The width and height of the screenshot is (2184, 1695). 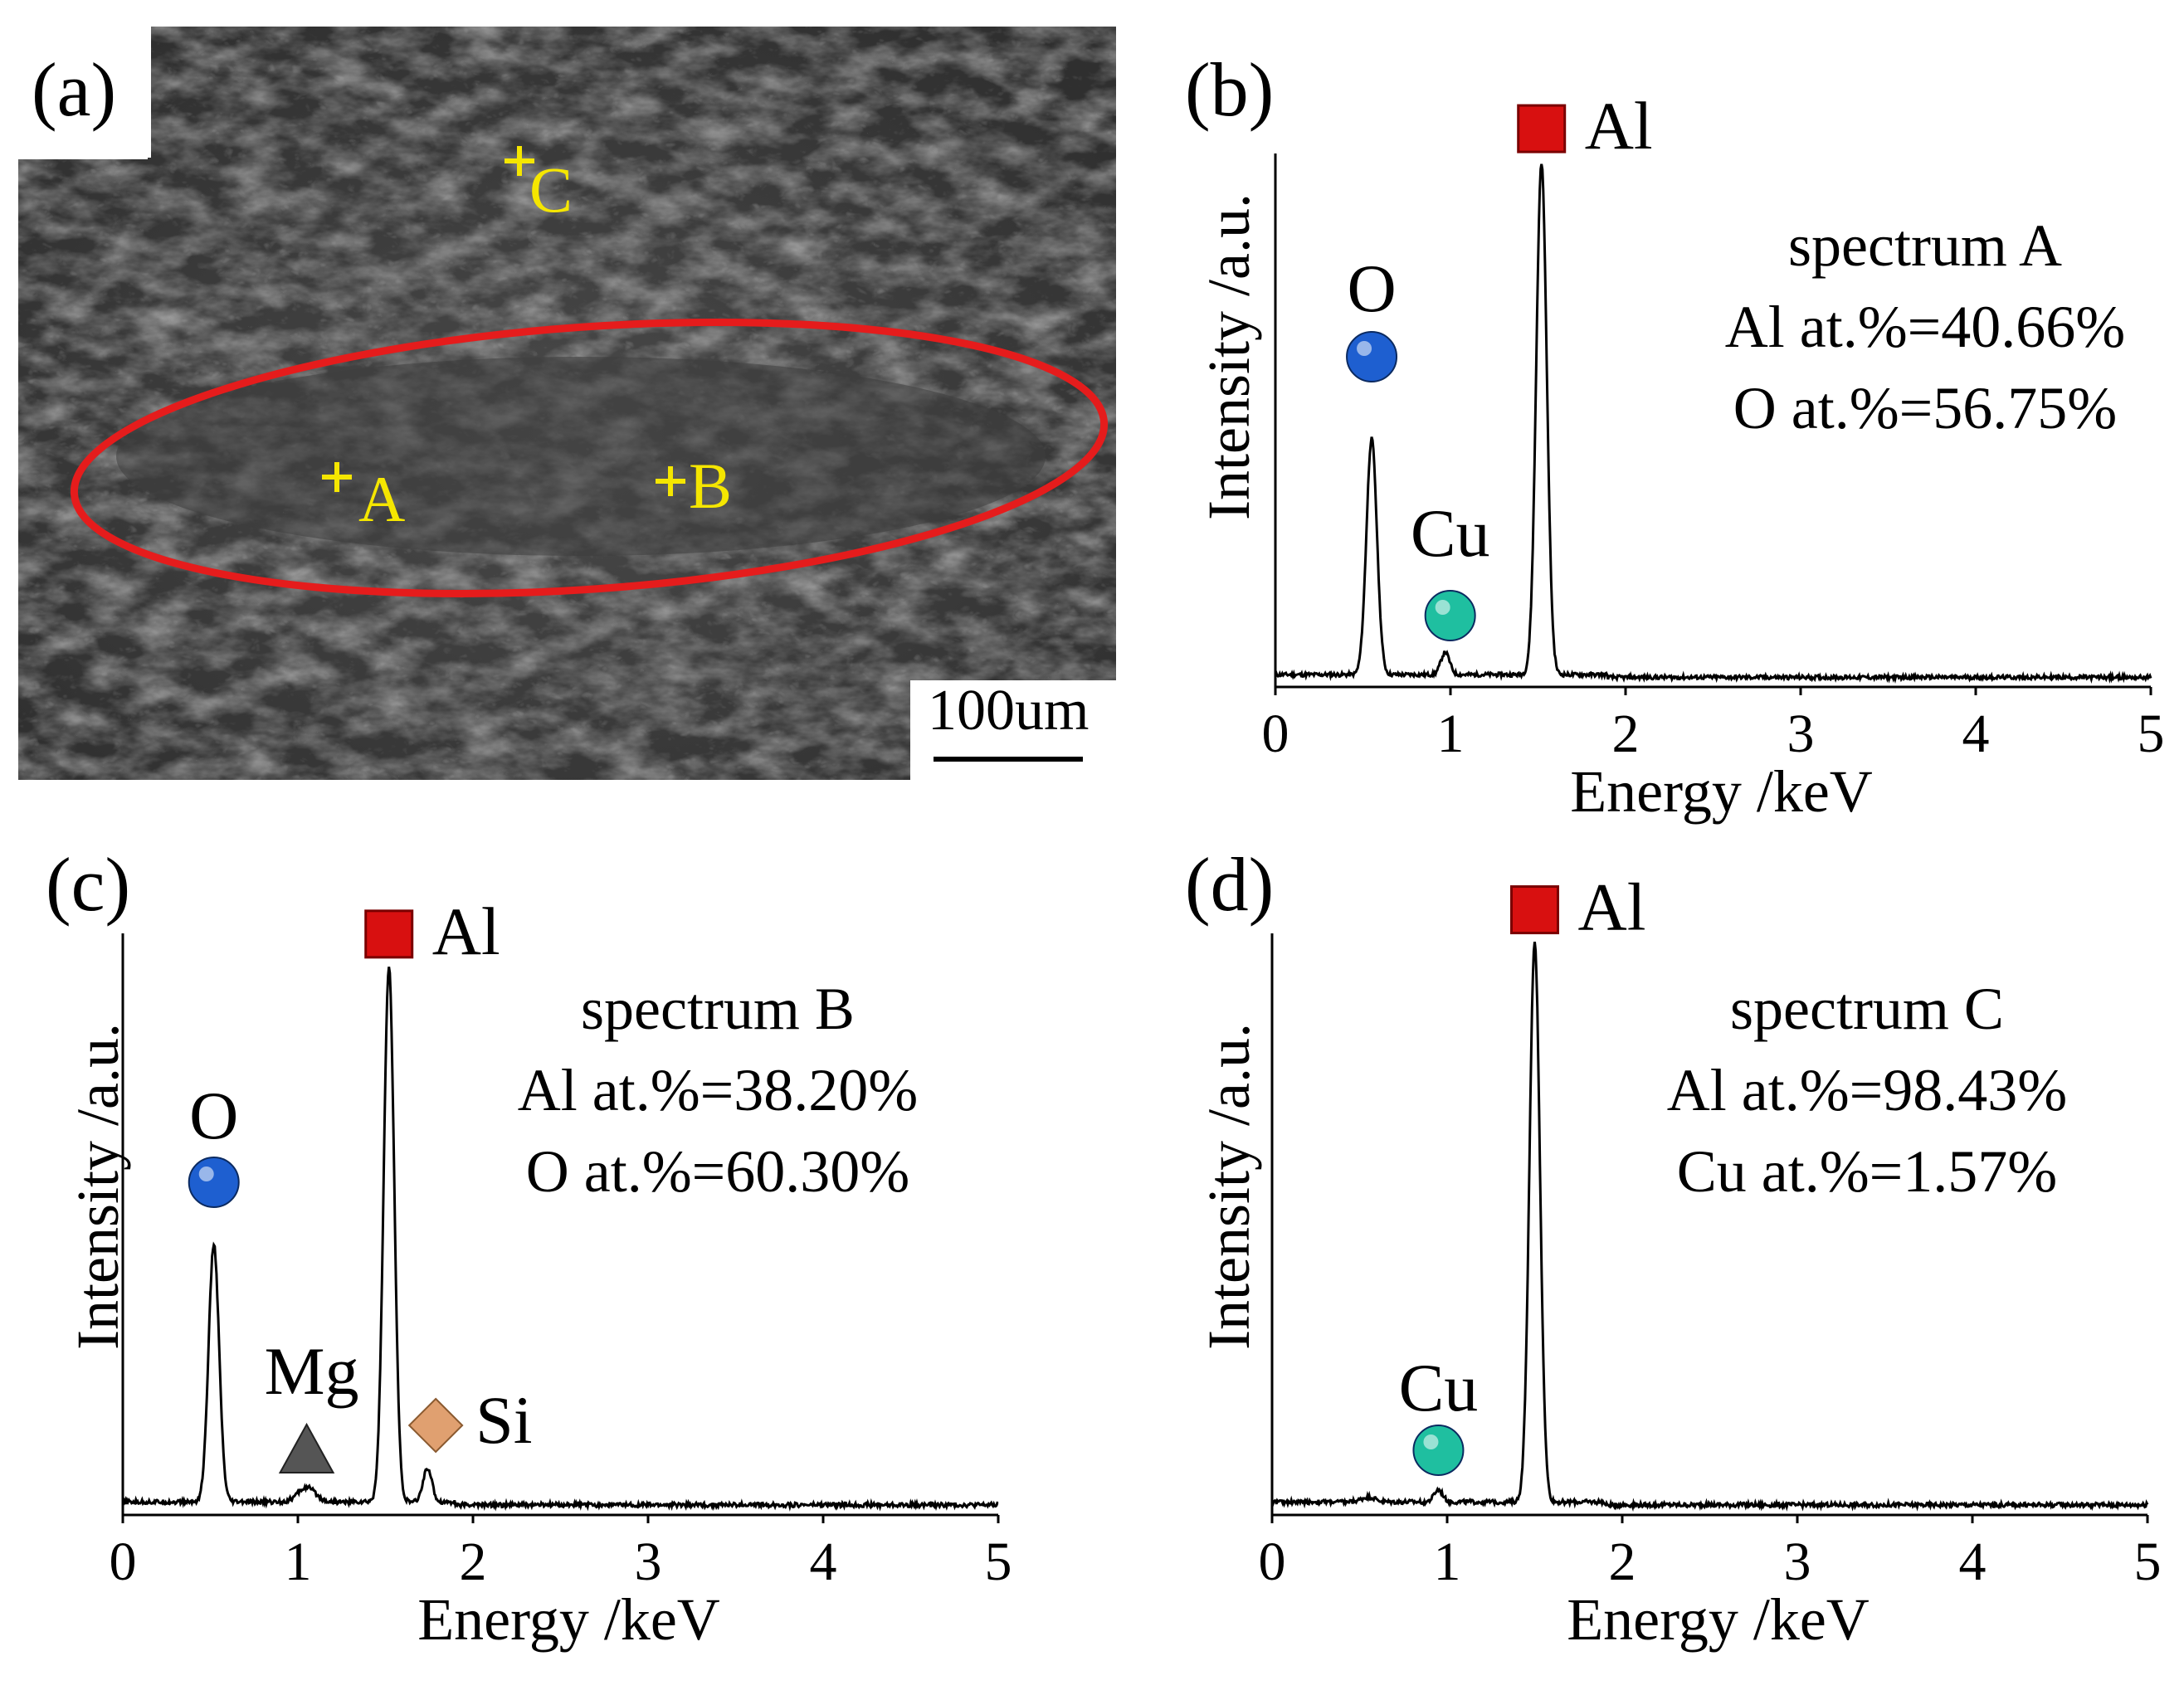 I want to click on point-label-b: B, so click(x=710, y=486).